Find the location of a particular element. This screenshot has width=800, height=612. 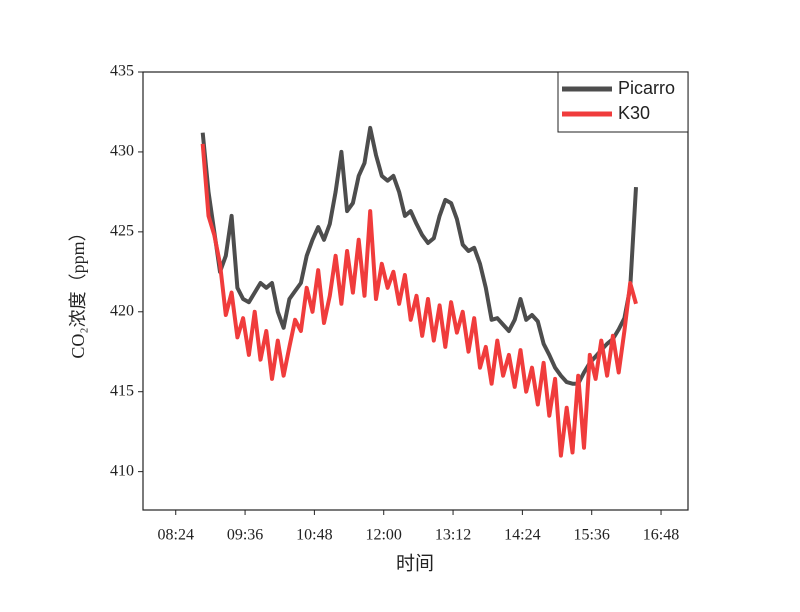

y-tick-label: 420 is located at coordinates (122, 310).